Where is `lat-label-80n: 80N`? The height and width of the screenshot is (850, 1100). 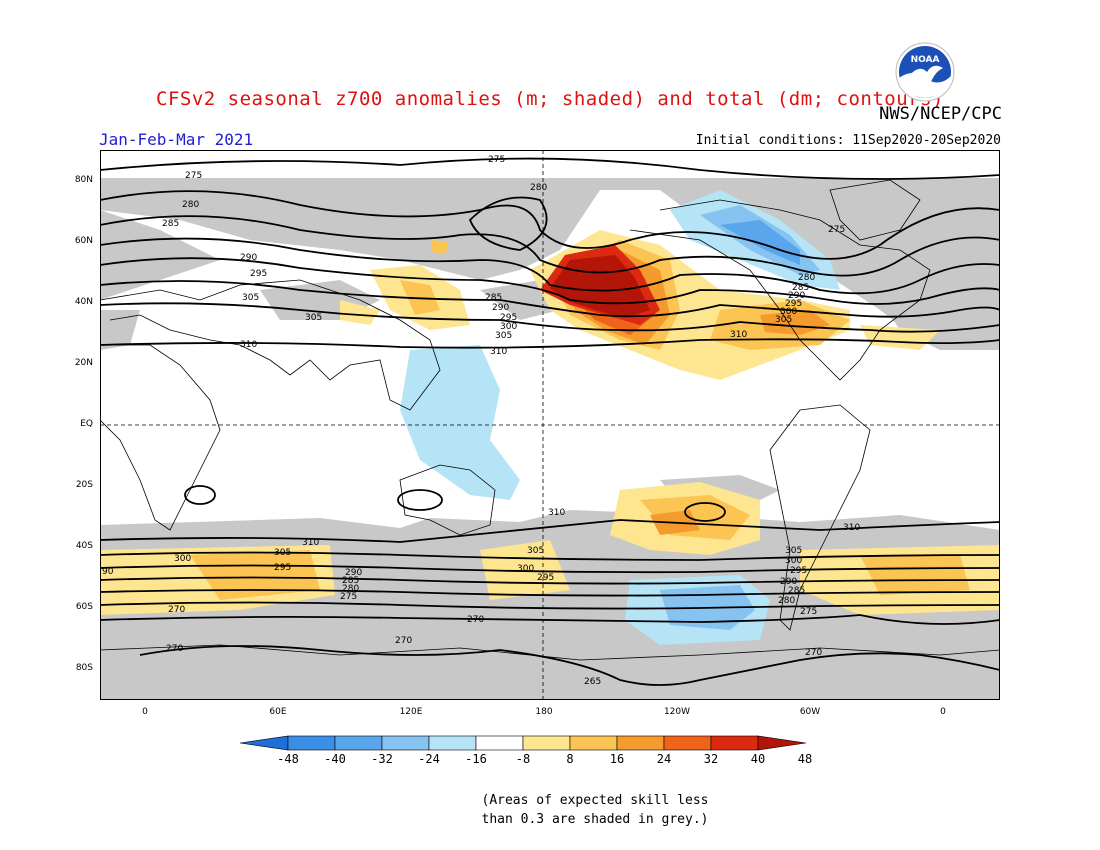
lat-label-80n: 80N is located at coordinates (83, 180).